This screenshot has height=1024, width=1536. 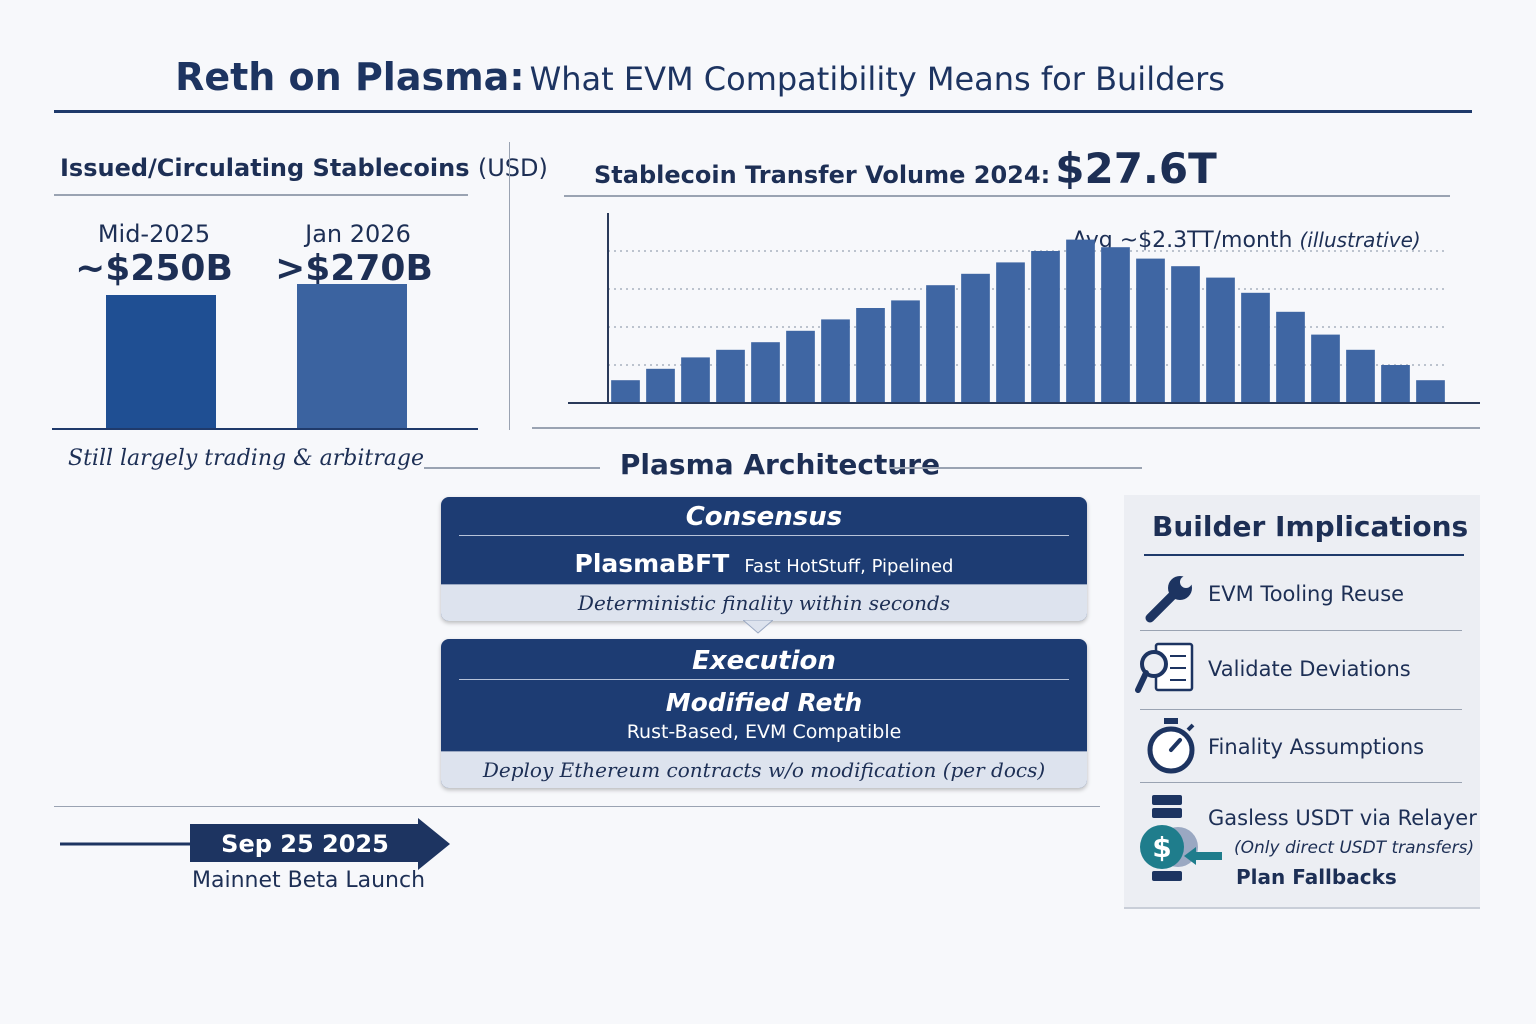 What do you see at coordinates (1354, 848) in the screenshot?
I see `builder-item-note: (Only direct USDT transfers)` at bounding box center [1354, 848].